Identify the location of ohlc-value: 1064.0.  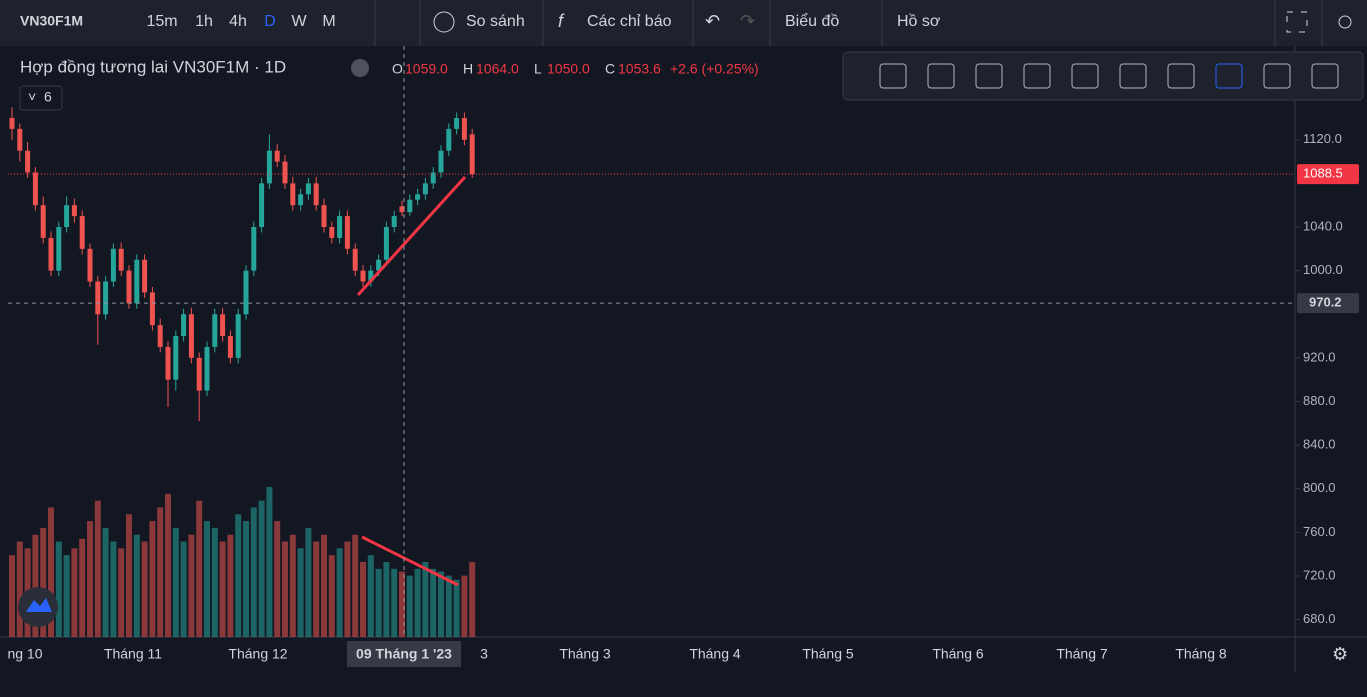
(497, 69).